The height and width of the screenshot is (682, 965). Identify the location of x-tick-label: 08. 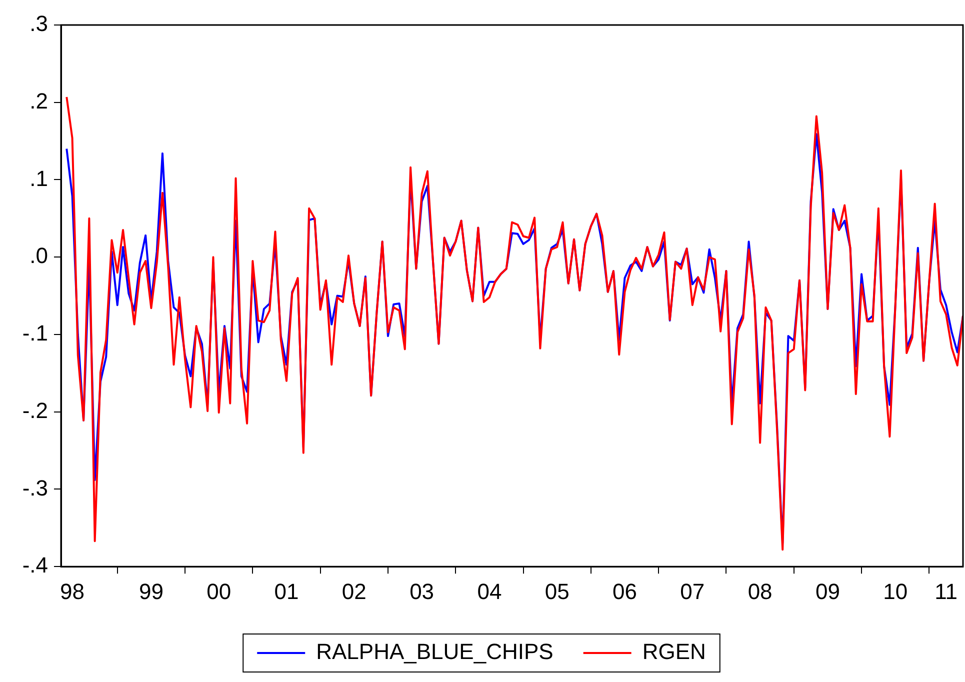
(760, 591).